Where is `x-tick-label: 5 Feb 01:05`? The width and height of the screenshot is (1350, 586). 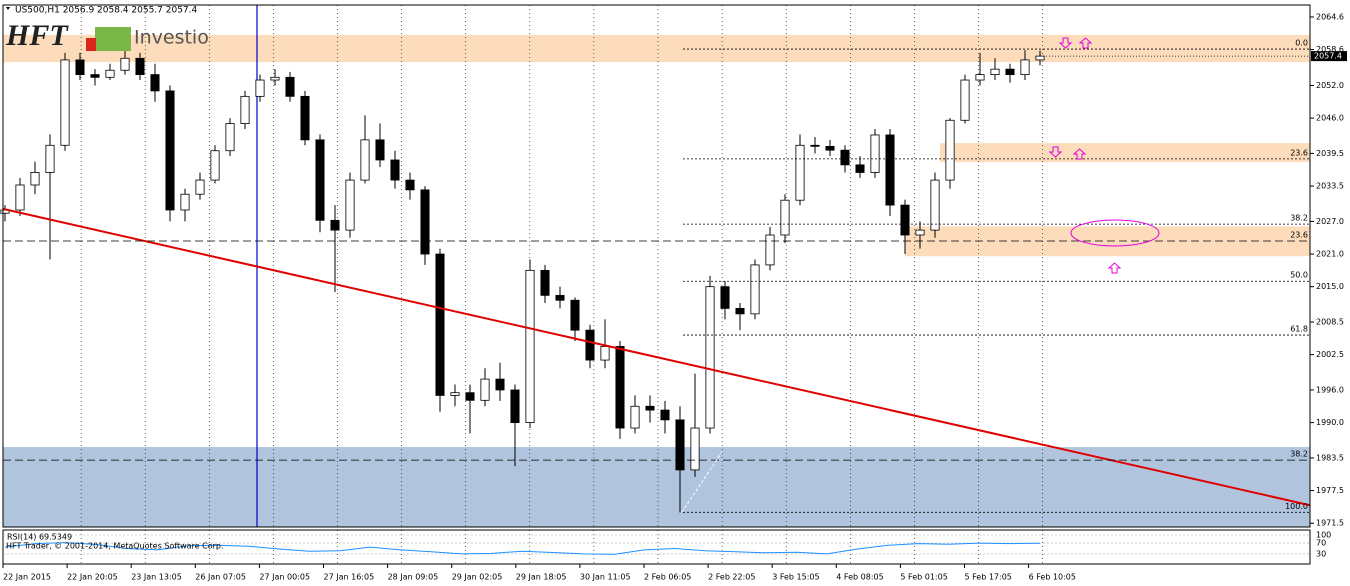
x-tick-label: 5 Feb 01:05 is located at coordinates (923, 577).